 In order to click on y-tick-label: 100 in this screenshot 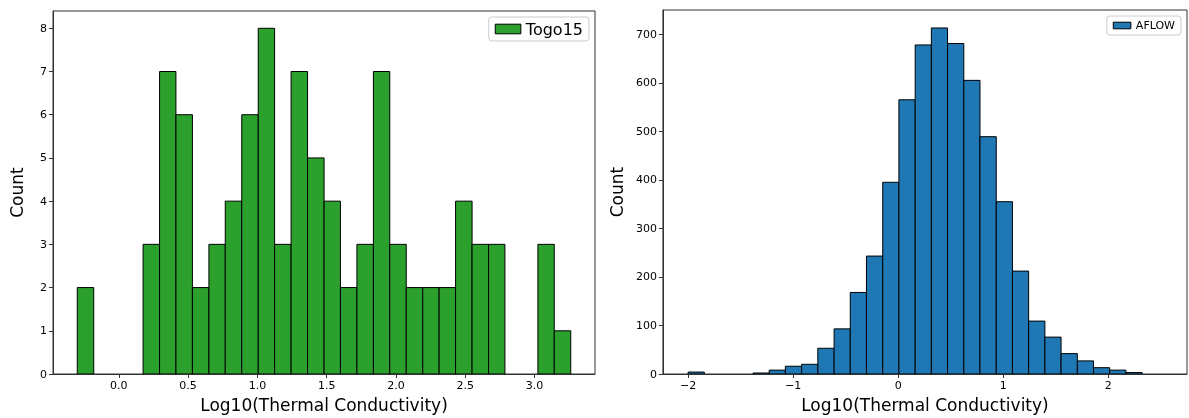, I will do `click(646, 325)`.